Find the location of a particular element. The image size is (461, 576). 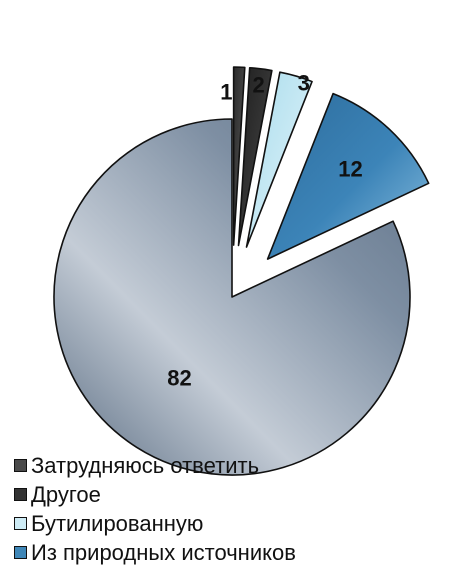

data-label: 12 is located at coordinates (350, 169).